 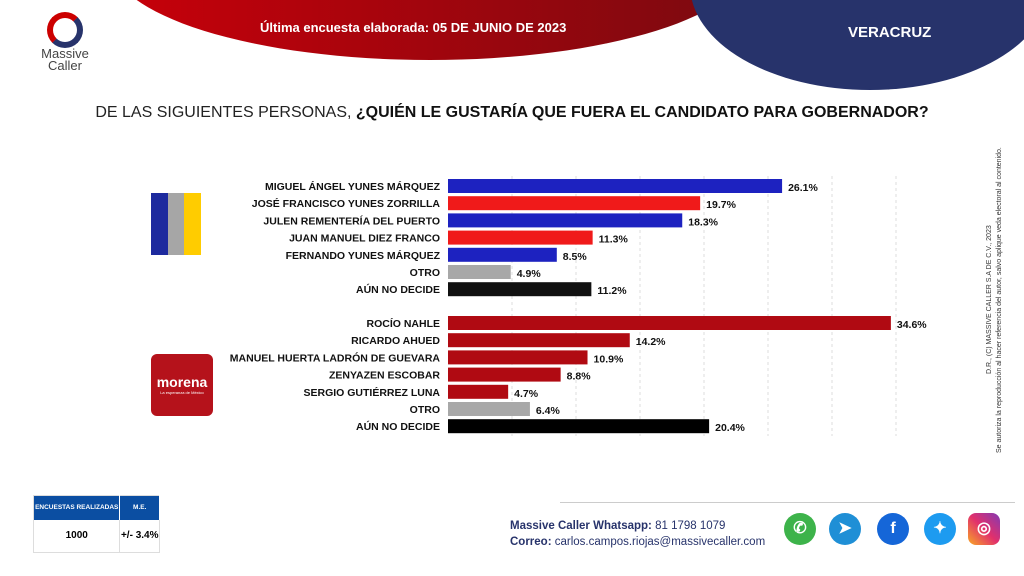 I want to click on sample-table: ENCUESTAS REALIZADAS M.E. 1000 +/- 3.4%, so click(x=96, y=524).